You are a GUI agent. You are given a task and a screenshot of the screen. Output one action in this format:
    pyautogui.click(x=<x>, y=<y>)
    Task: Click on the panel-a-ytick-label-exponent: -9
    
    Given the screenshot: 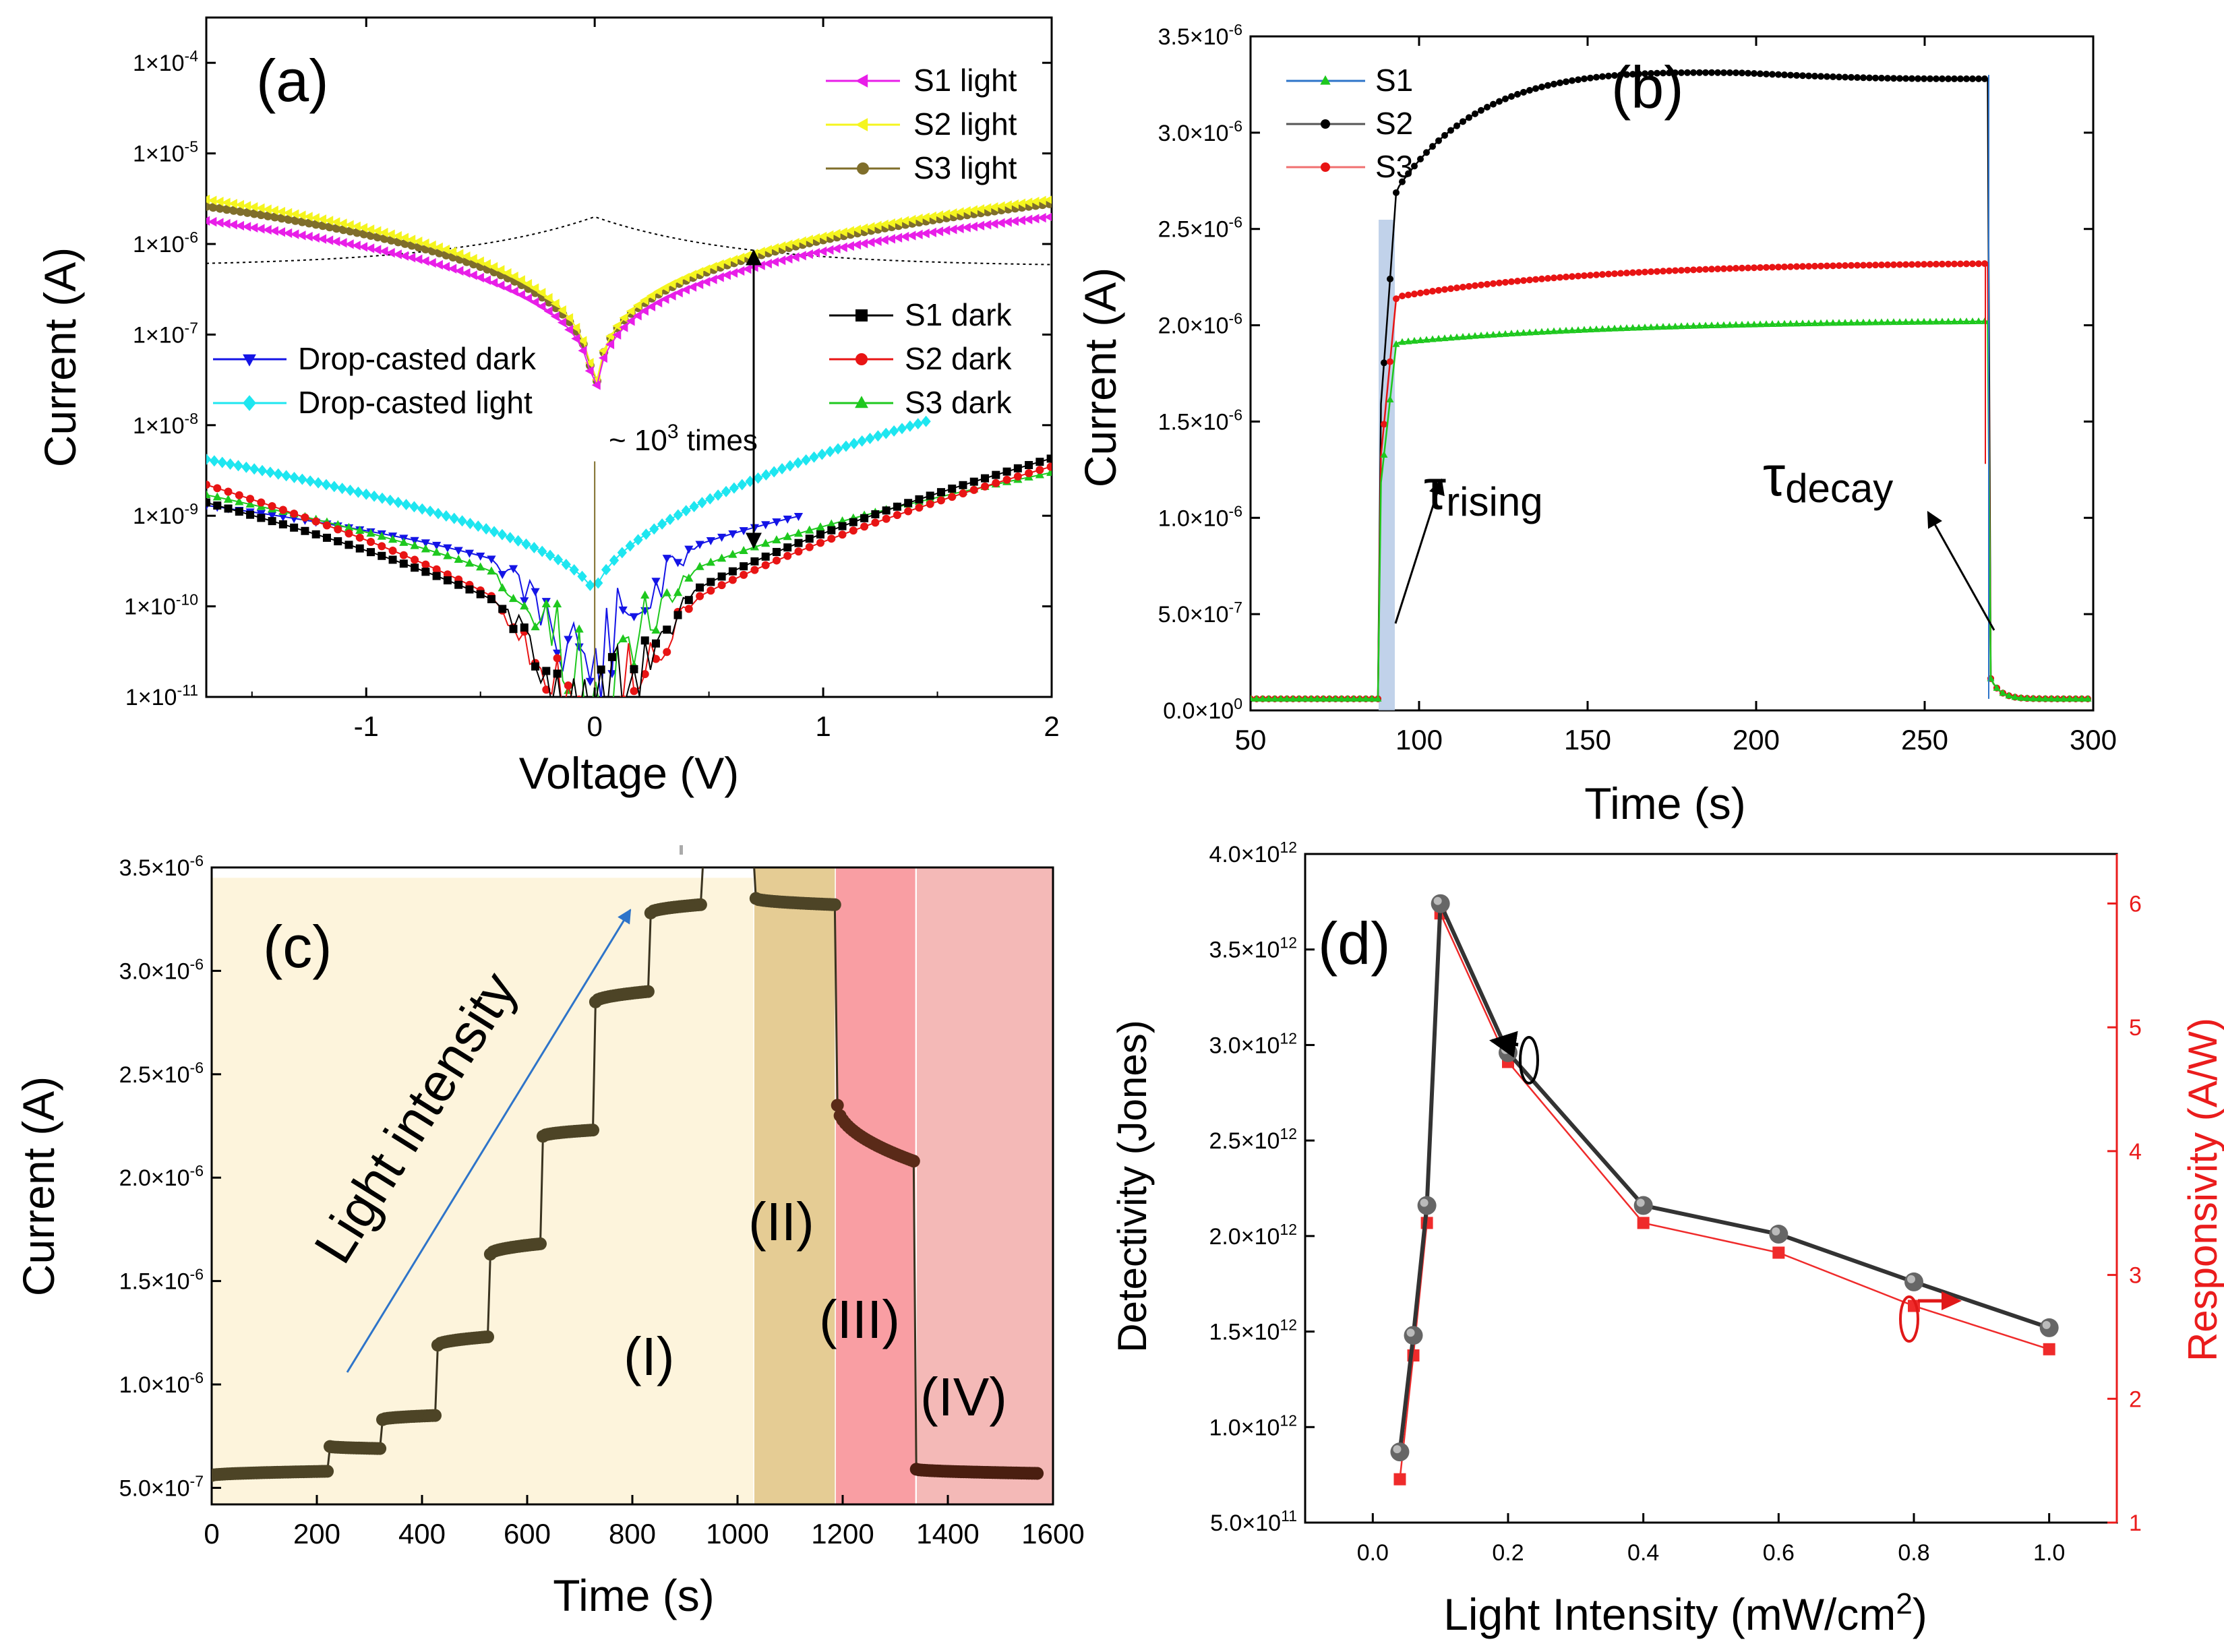 What is the action you would take?
    pyautogui.click(x=191, y=509)
    